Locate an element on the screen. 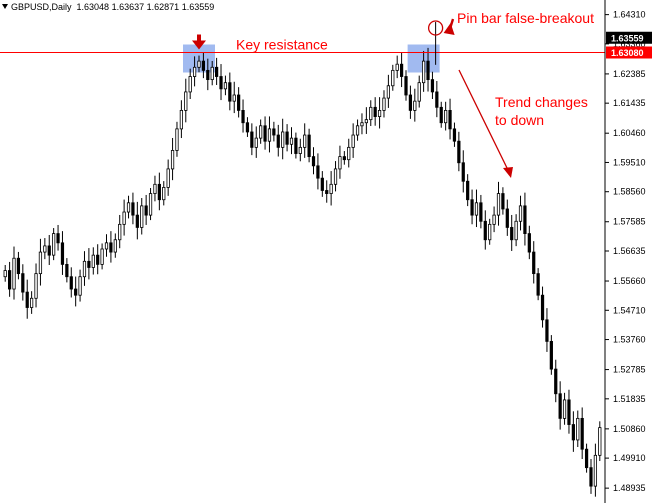 This screenshot has width=656, height=503. tick-label: 1.56635 is located at coordinates (629, 251).